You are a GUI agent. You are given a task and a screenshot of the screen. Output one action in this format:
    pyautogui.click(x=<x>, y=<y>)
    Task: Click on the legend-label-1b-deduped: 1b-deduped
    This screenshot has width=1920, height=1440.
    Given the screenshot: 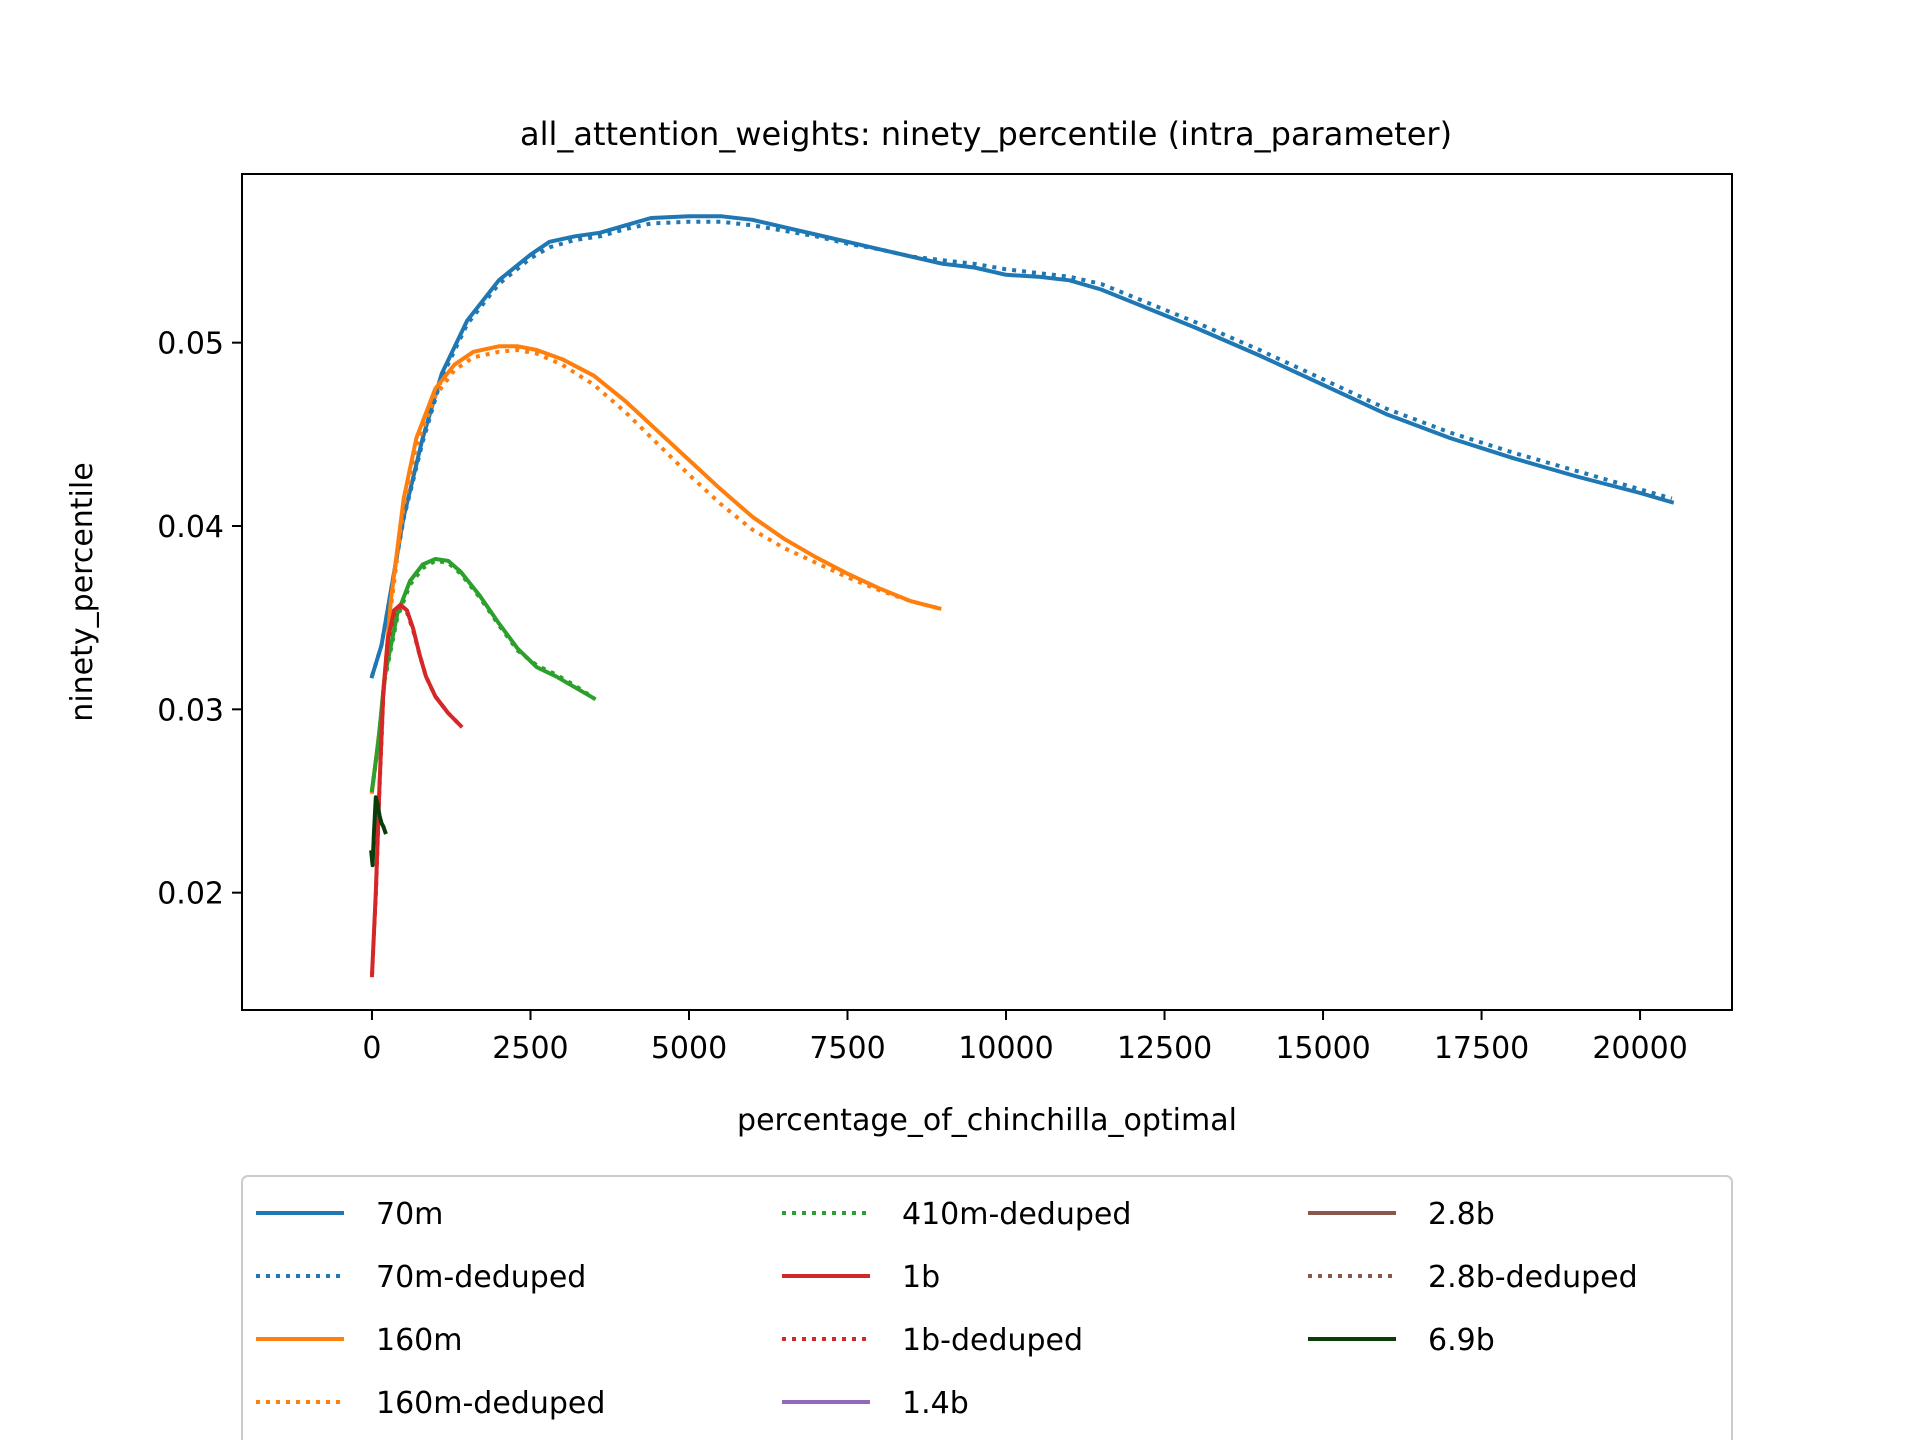 What is the action you would take?
    pyautogui.click(x=992, y=1340)
    